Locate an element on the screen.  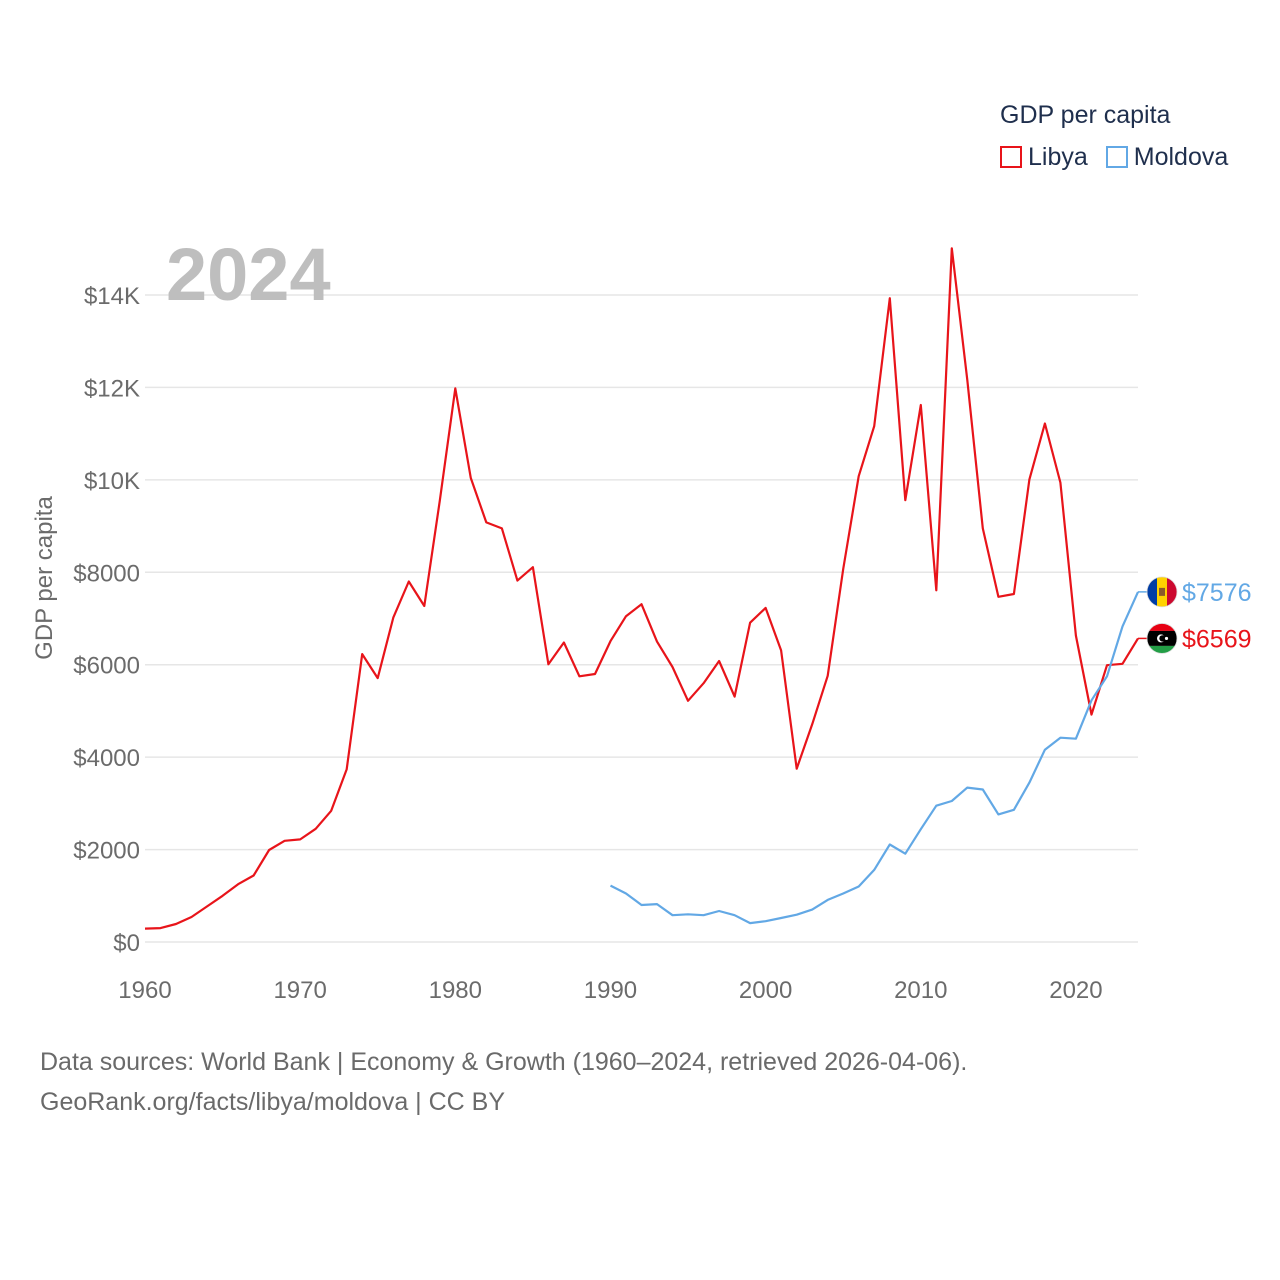
x-tick-label: 2020 is located at coordinates (1075, 990).